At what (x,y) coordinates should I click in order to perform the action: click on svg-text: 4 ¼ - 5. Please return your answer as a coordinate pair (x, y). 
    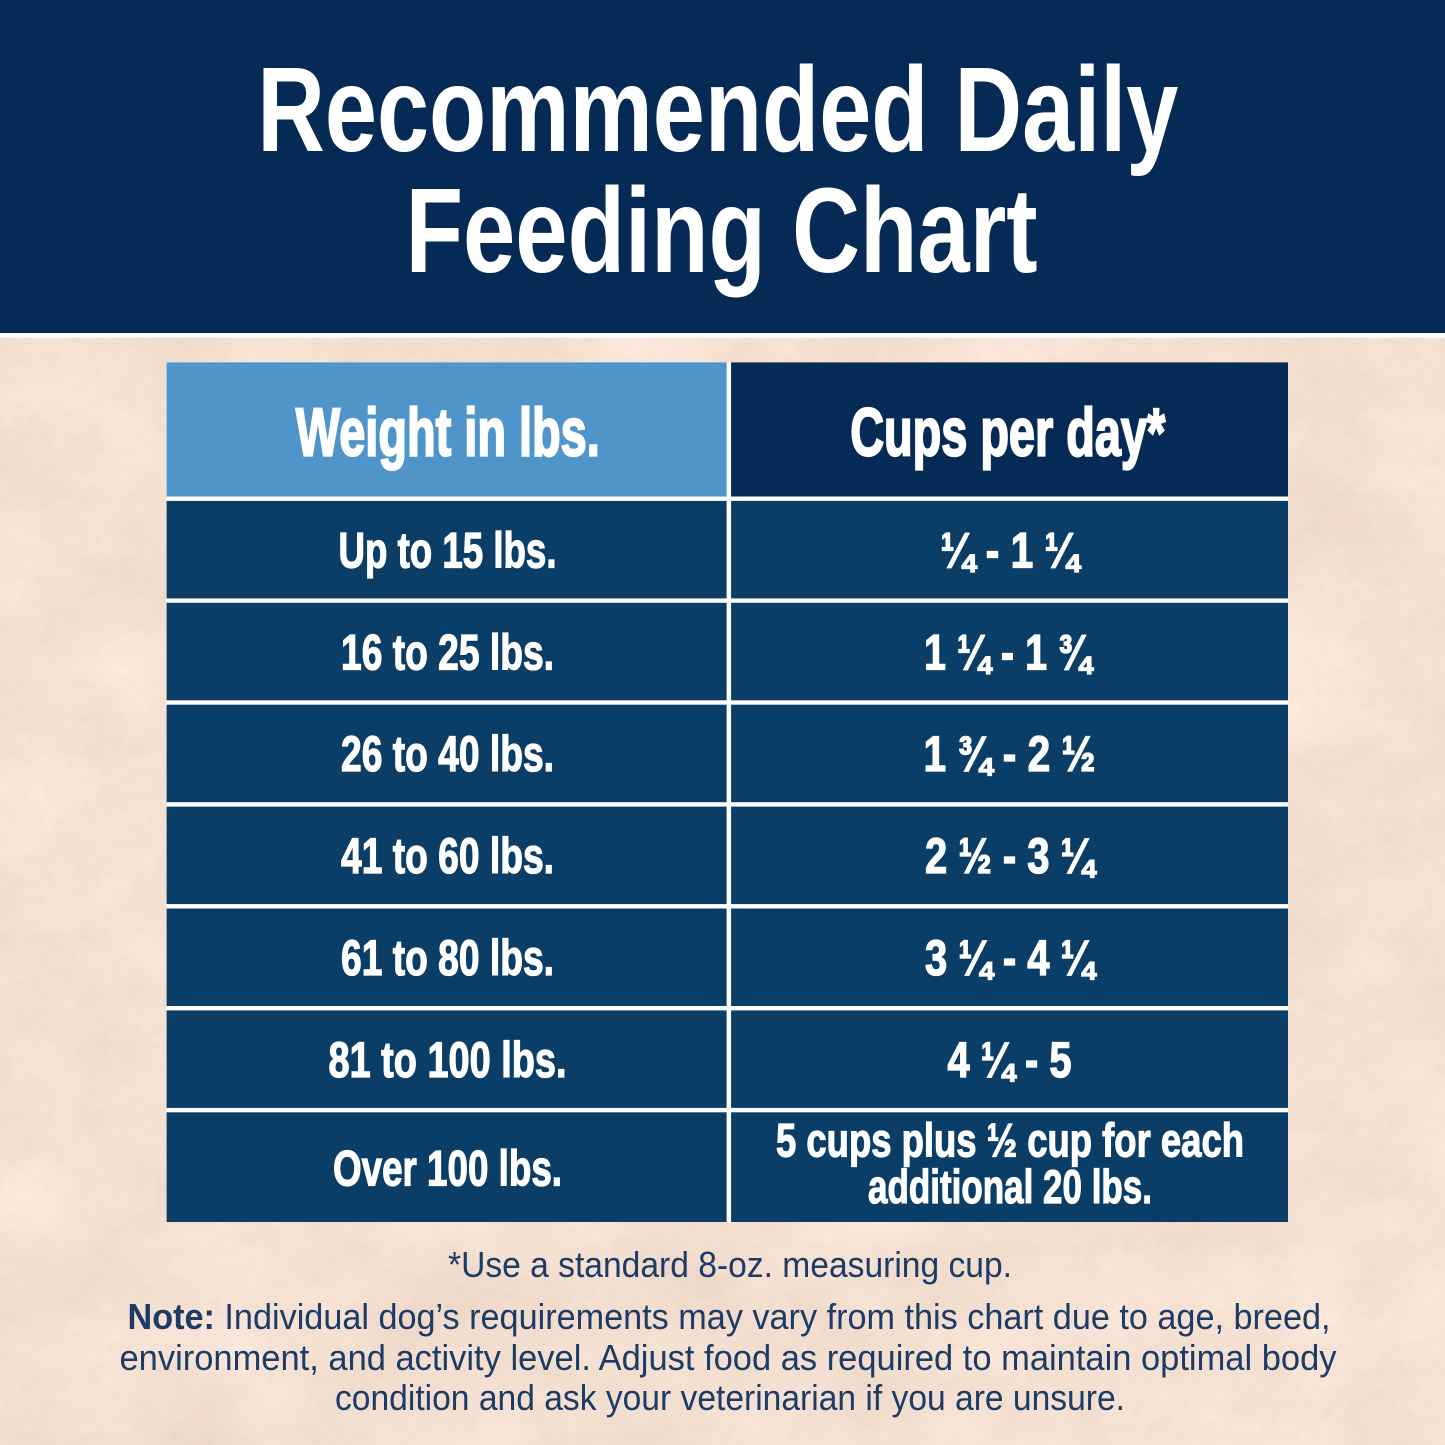
    Looking at the image, I should click on (1010, 1060).